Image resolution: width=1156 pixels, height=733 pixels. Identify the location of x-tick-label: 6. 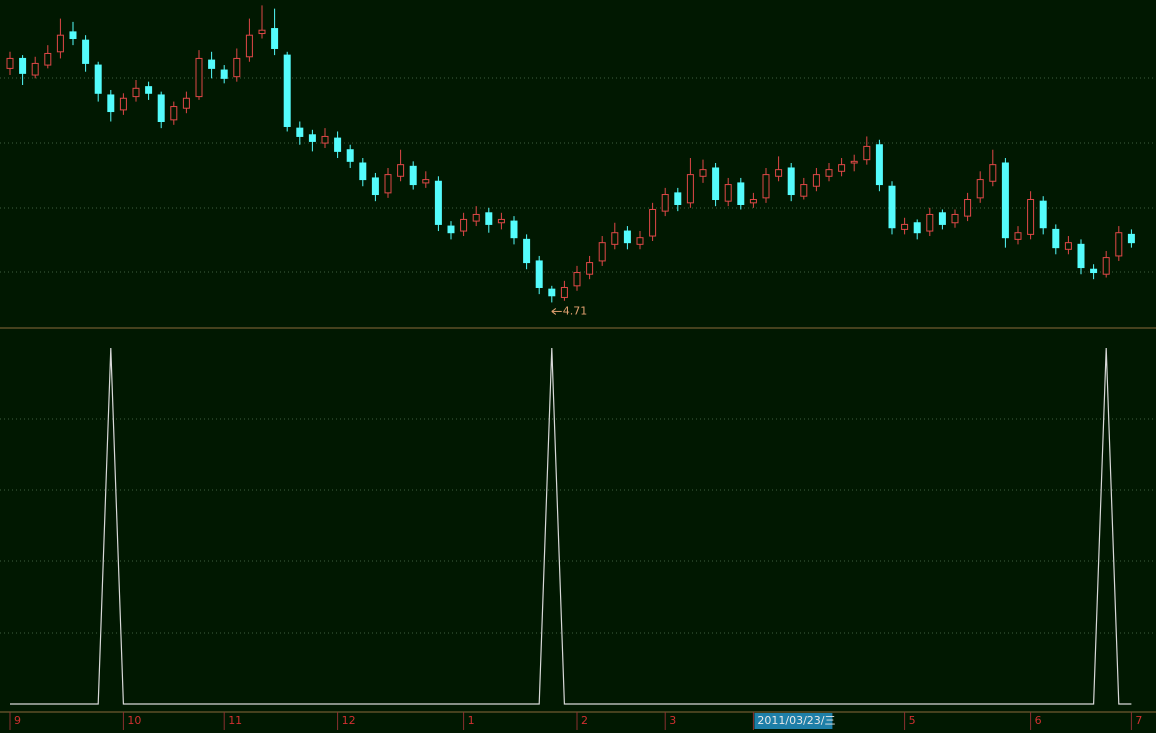
(1038, 720).